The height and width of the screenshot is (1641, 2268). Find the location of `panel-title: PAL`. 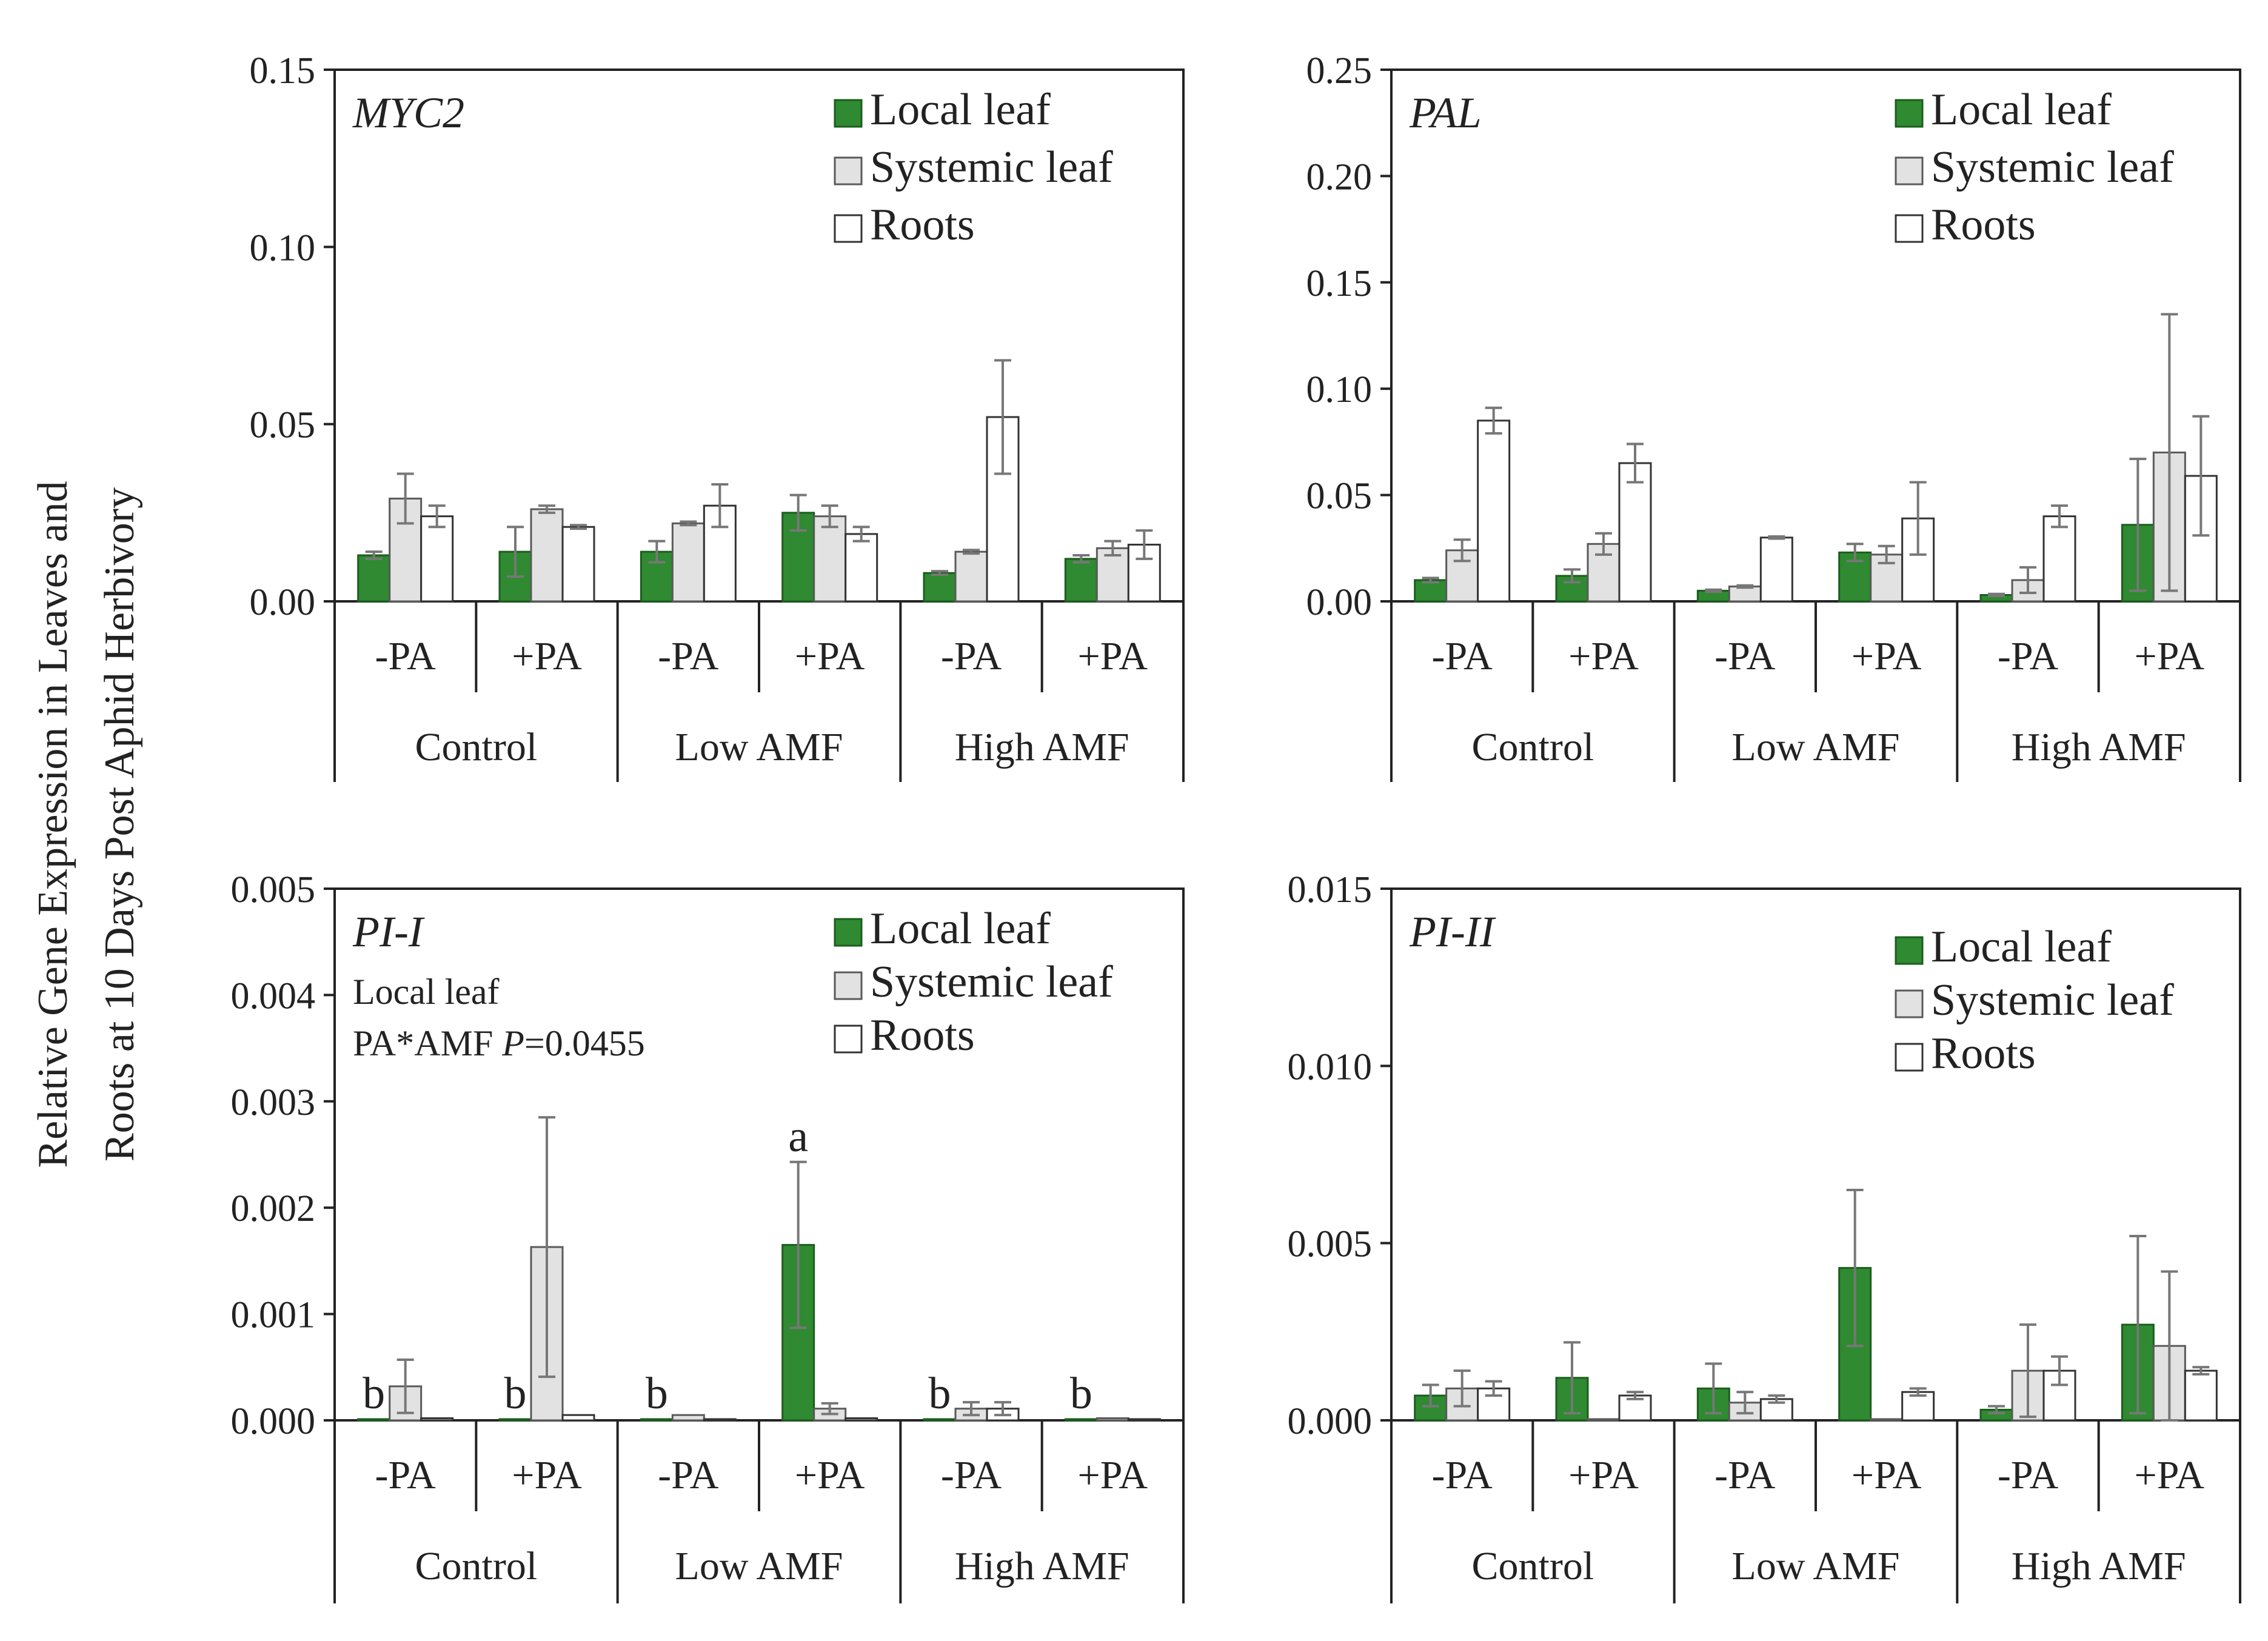

panel-title: PAL is located at coordinates (1446, 113).